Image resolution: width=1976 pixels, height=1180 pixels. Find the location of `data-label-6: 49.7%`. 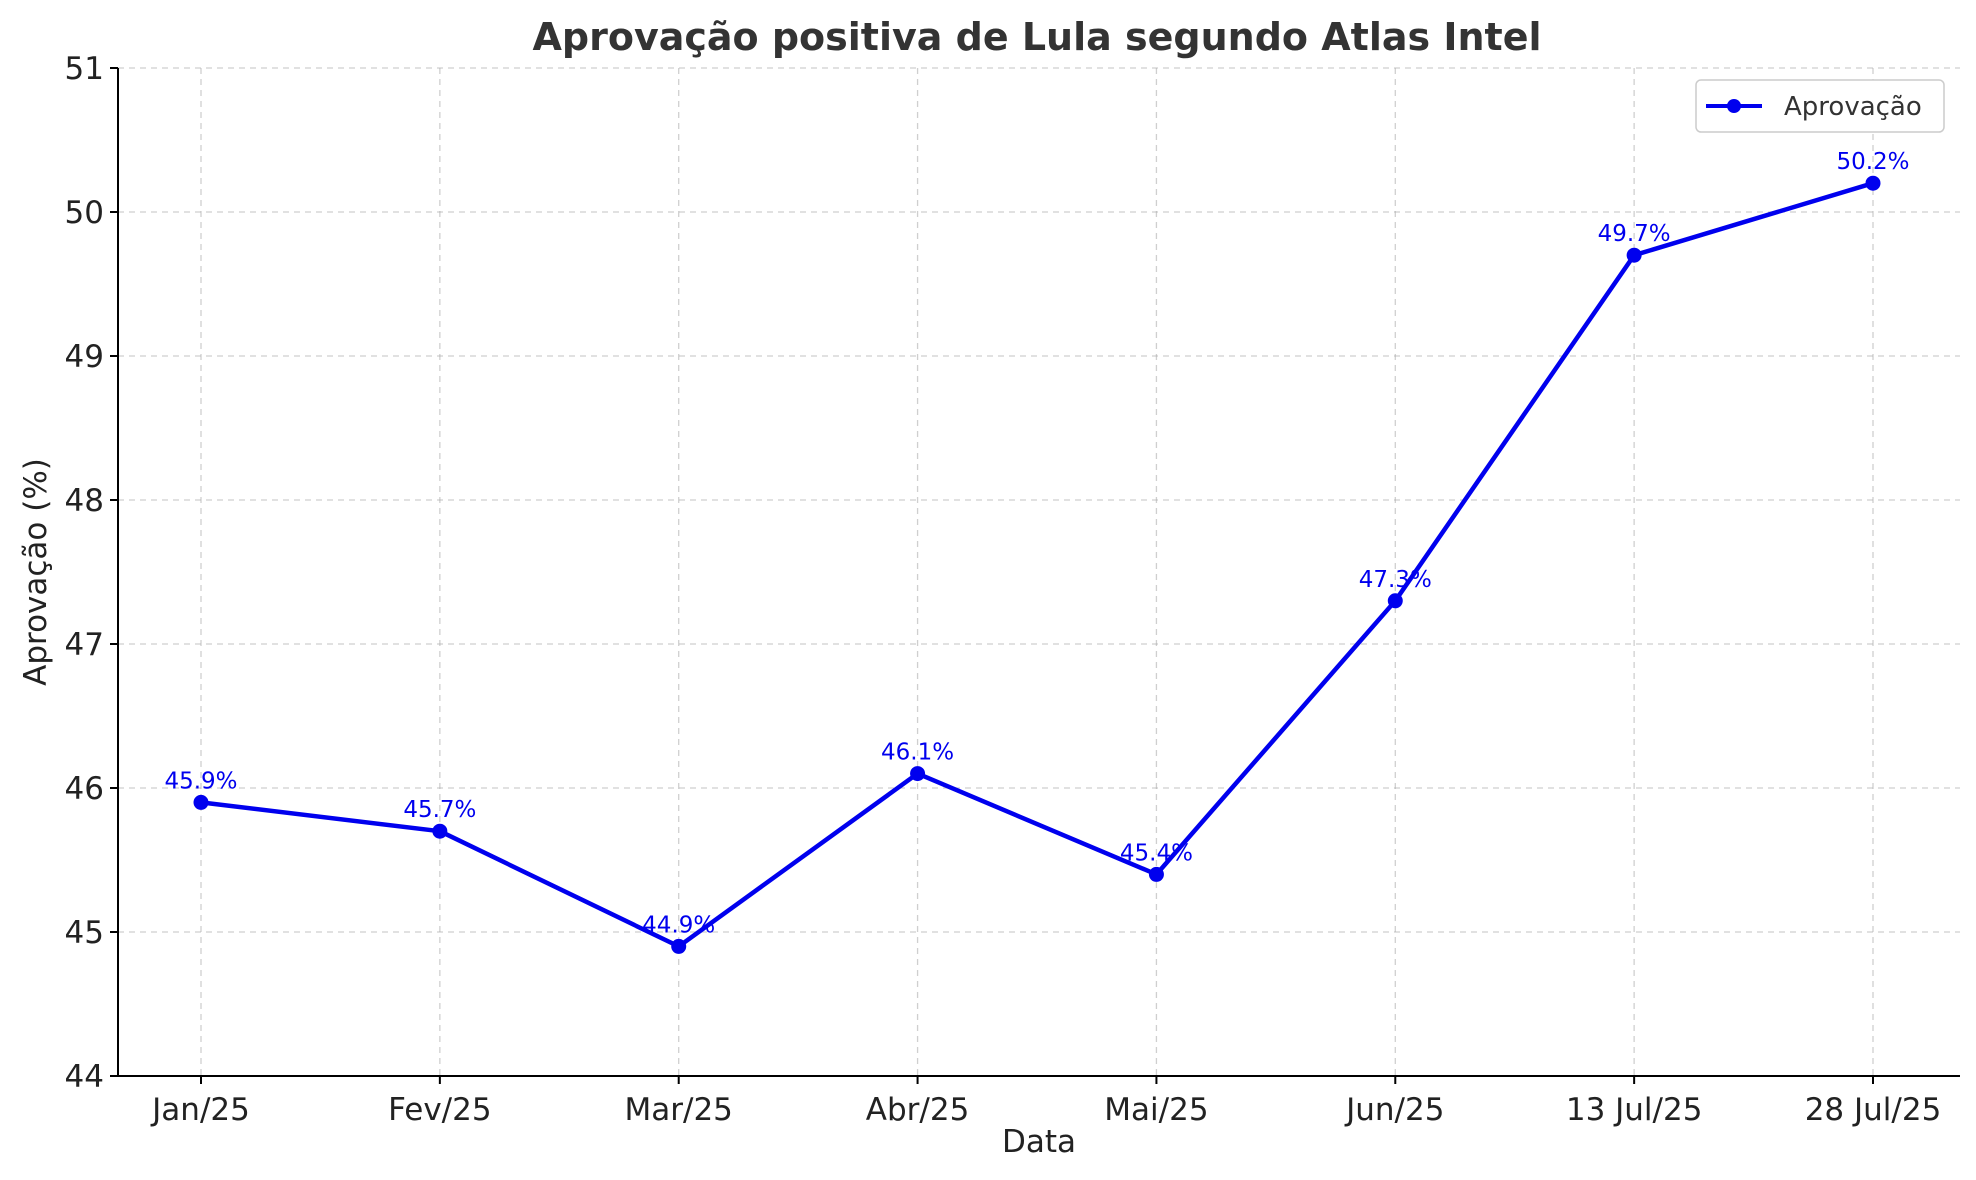

data-label-6: 49.7% is located at coordinates (1634, 234).